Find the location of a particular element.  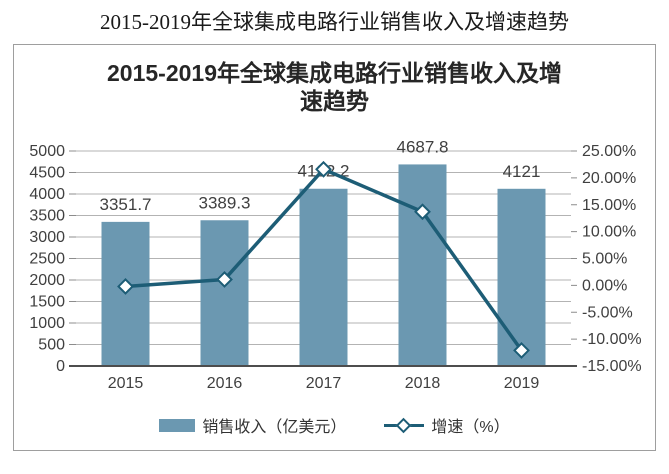

bar-value-label: 3389.3 is located at coordinates (225, 202).